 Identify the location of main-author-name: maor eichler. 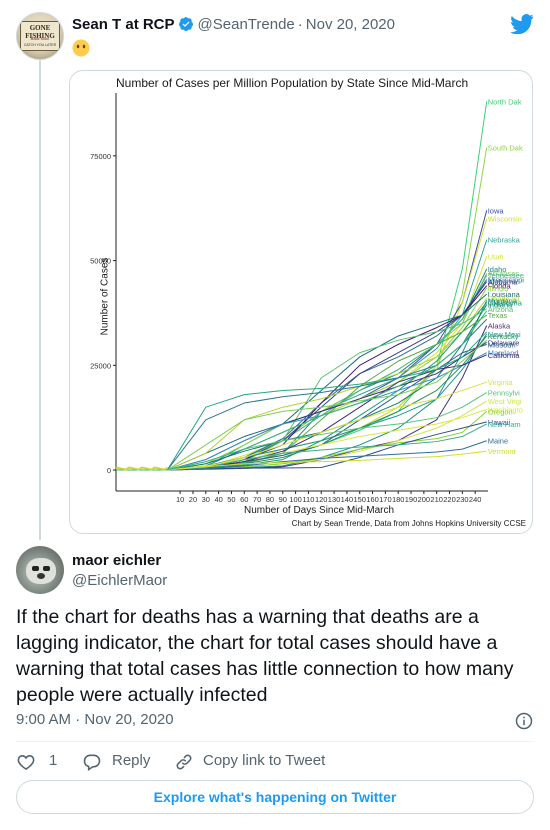
(117, 560).